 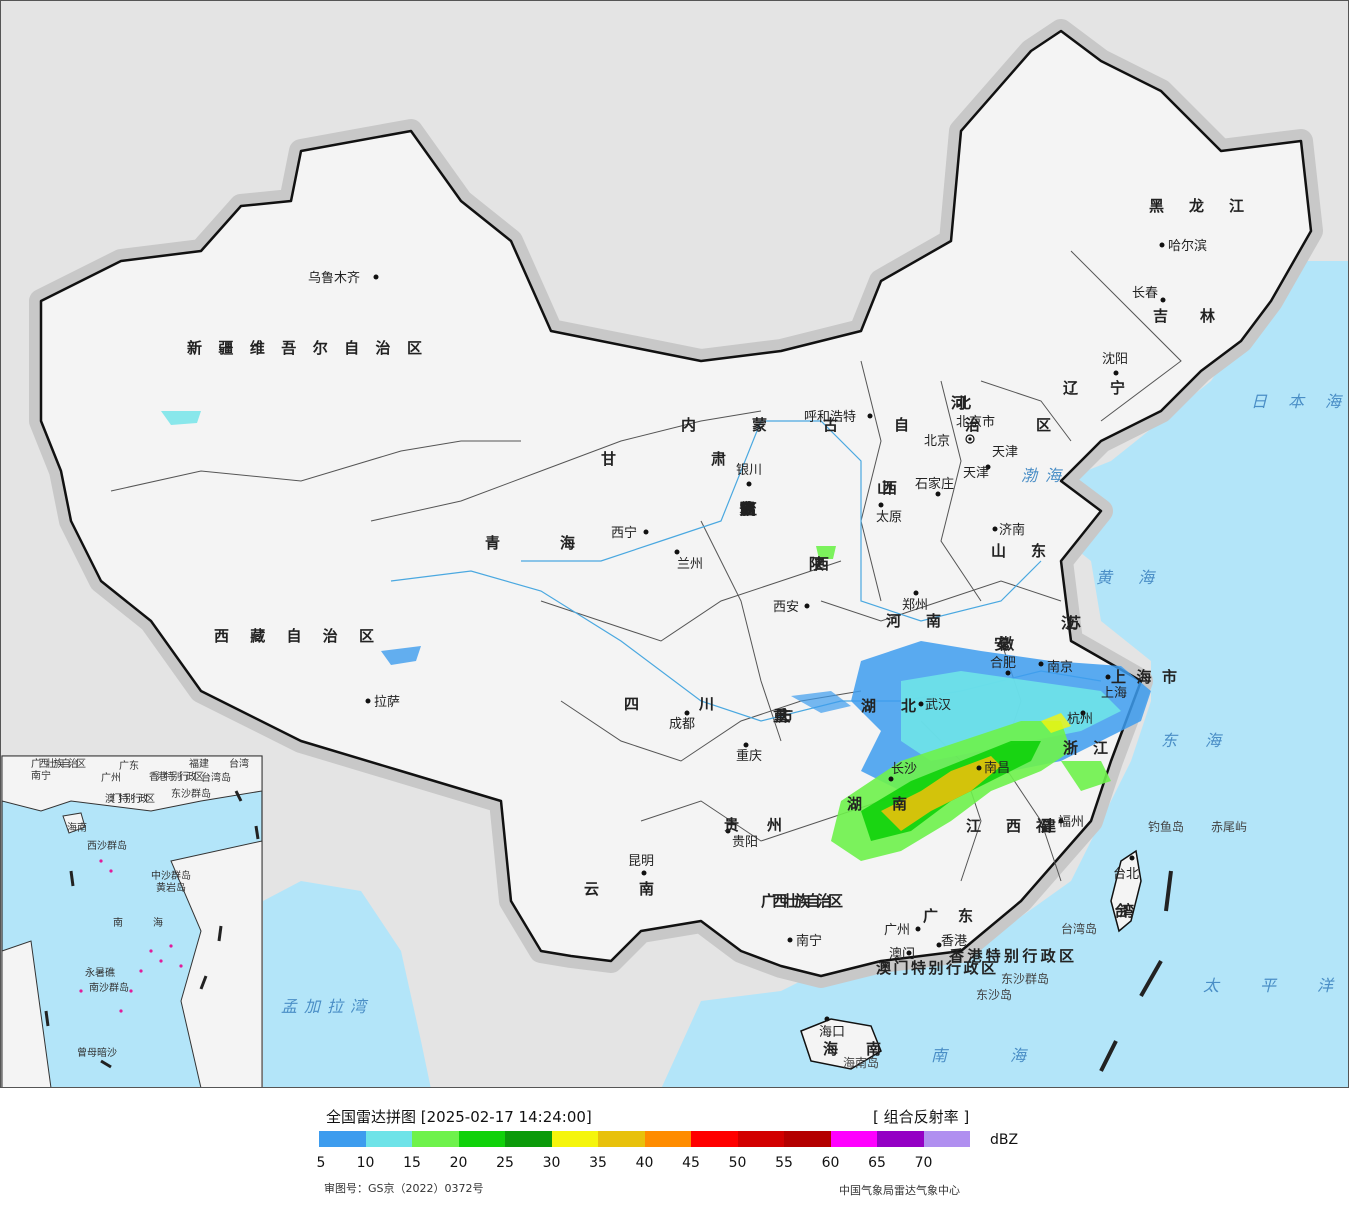 I want to click on map-title: 全国雷达拼图 [2025-02-17 14:24:00], so click(x=459, y=1117).